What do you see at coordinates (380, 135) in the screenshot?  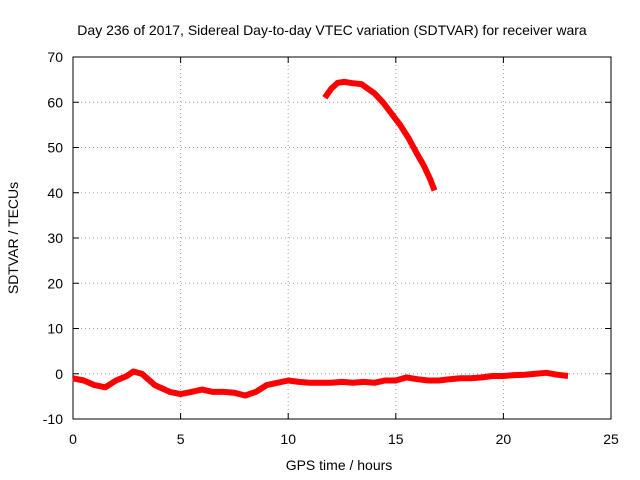 I see `series-line-arc` at bounding box center [380, 135].